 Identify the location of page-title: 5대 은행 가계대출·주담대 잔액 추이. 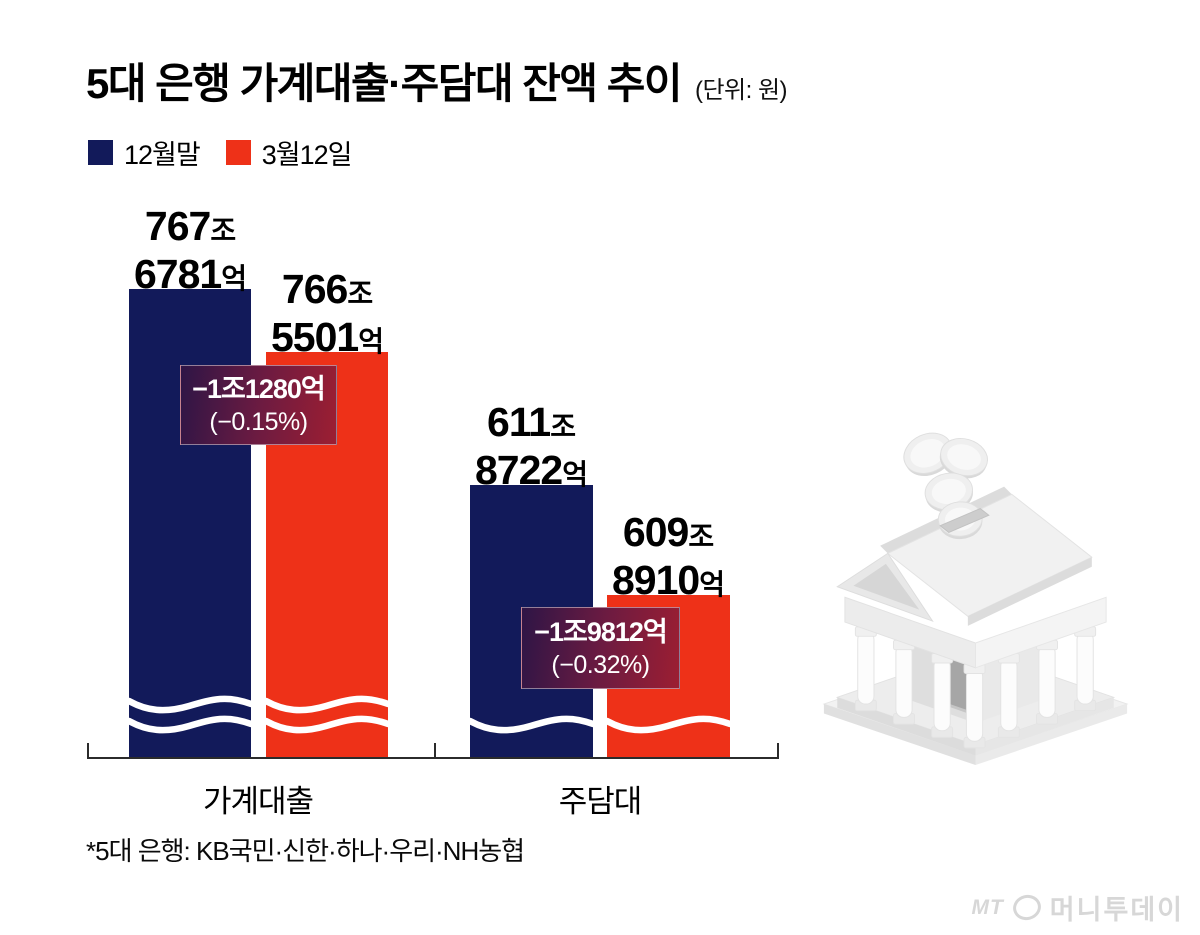
(384, 83).